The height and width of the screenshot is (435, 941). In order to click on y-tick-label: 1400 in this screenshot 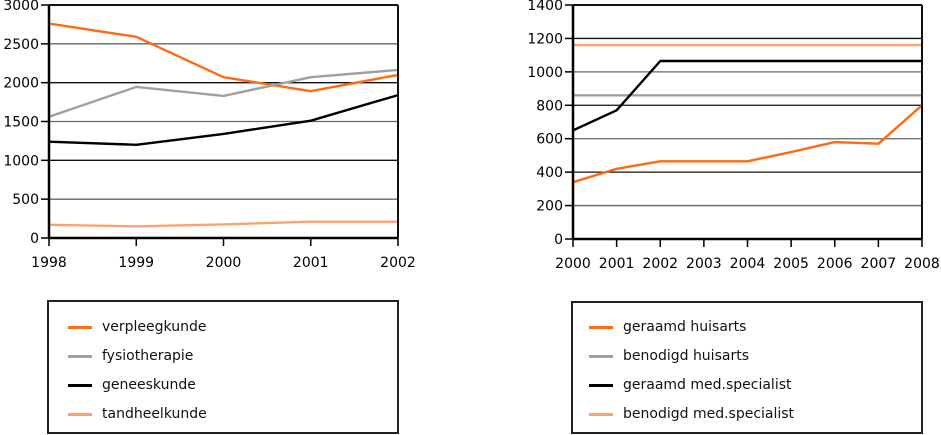, I will do `click(545, 7)`.